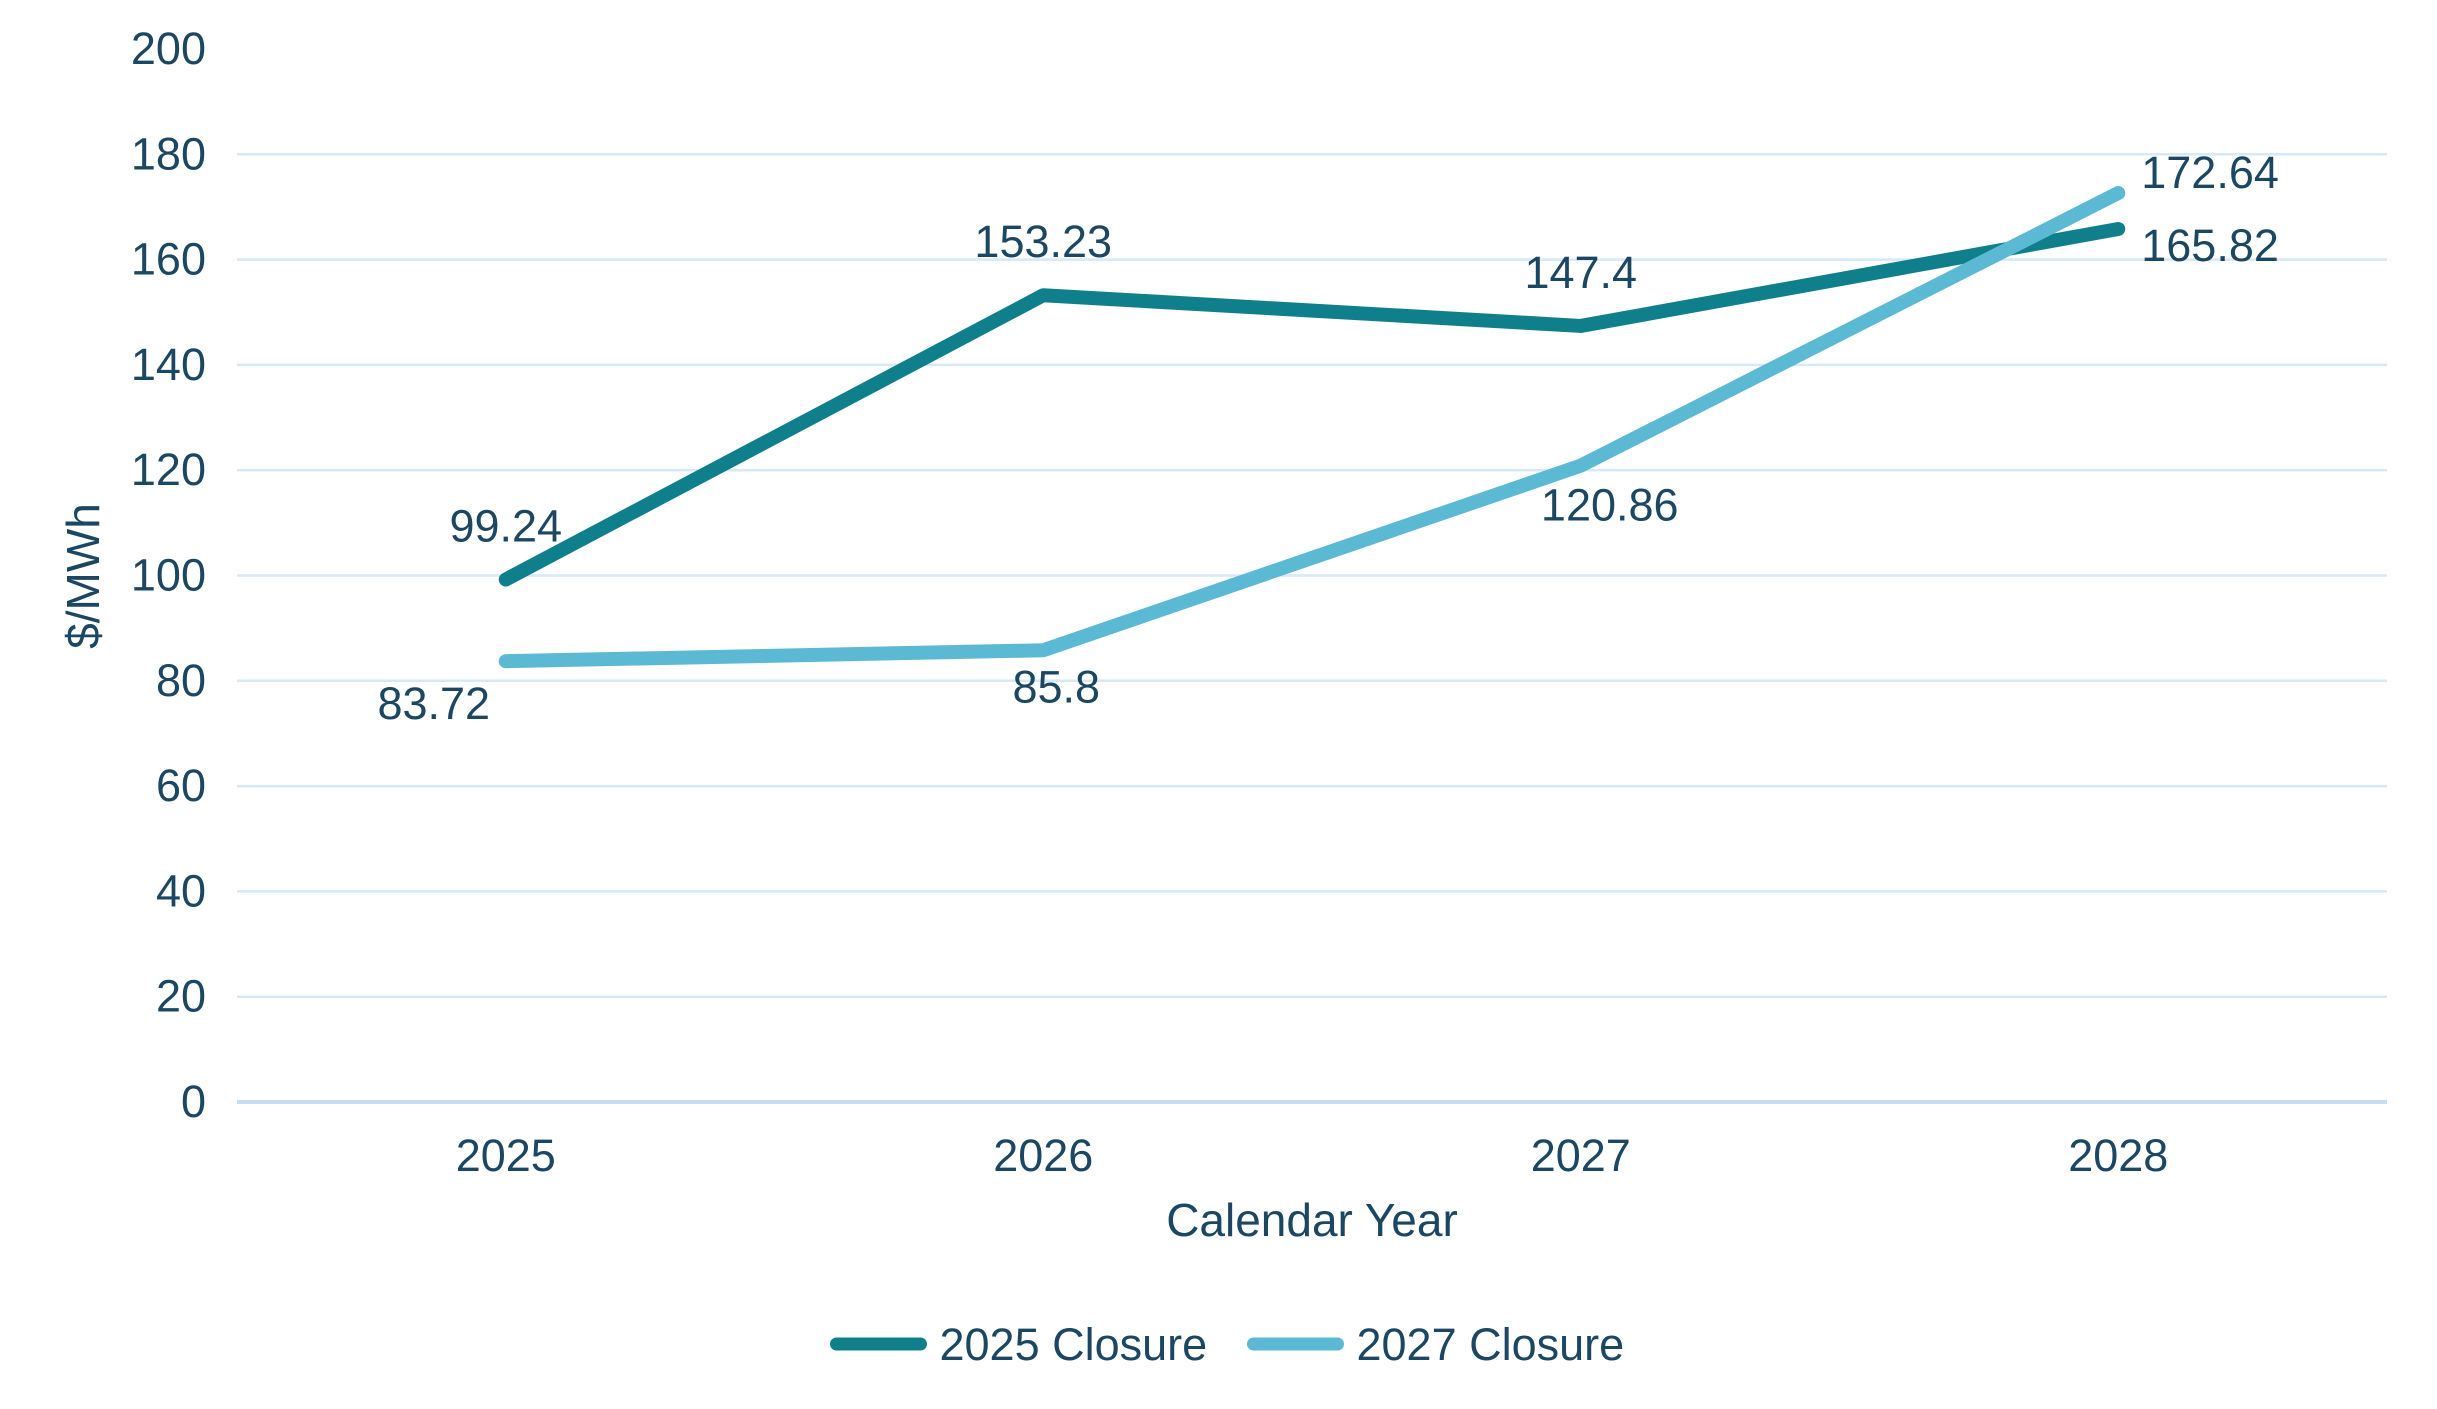 The width and height of the screenshot is (2437, 1409). What do you see at coordinates (1043, 241) in the screenshot?
I see `data-label-2025-closure: 153.23` at bounding box center [1043, 241].